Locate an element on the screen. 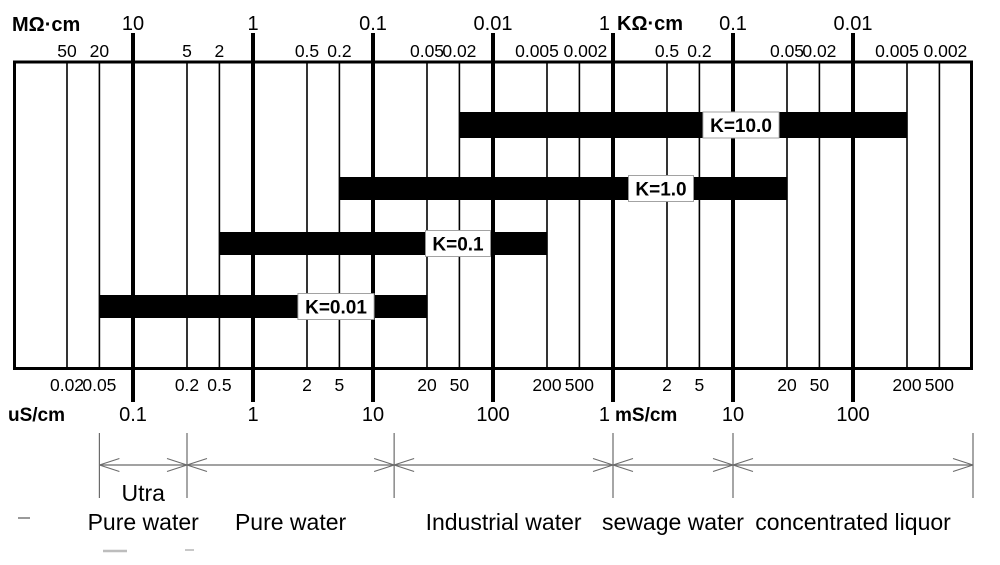  water-category-label: Utra is located at coordinates (143, 493).